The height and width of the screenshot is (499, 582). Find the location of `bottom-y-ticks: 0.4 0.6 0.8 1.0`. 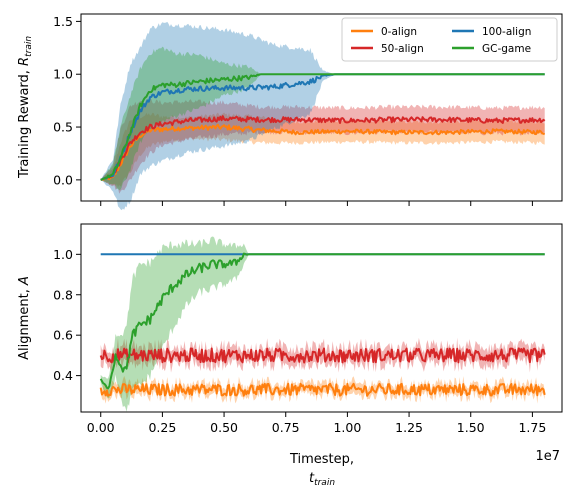

bottom-y-ticks: 0.4 0.6 0.8 1.0 is located at coordinates (67, 315).